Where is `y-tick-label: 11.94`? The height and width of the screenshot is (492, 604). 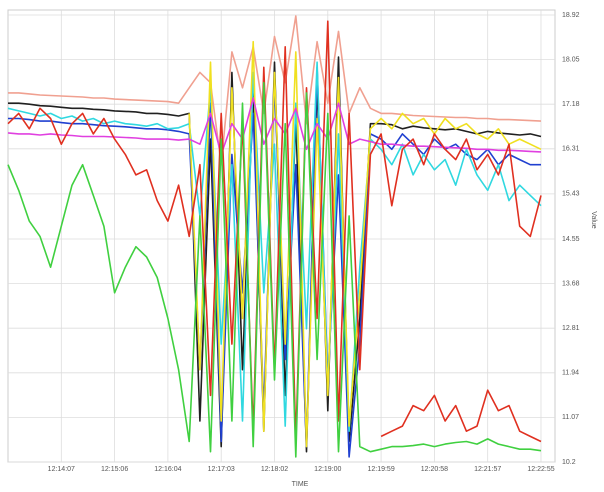
y-tick-label: 11.94 is located at coordinates (570, 373).